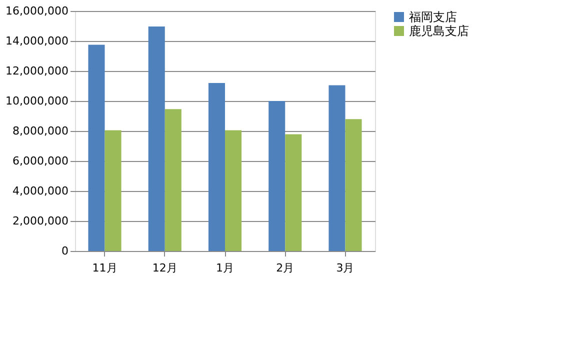  What do you see at coordinates (105, 268) in the screenshot?
I see `x-tick-label: 11月` at bounding box center [105, 268].